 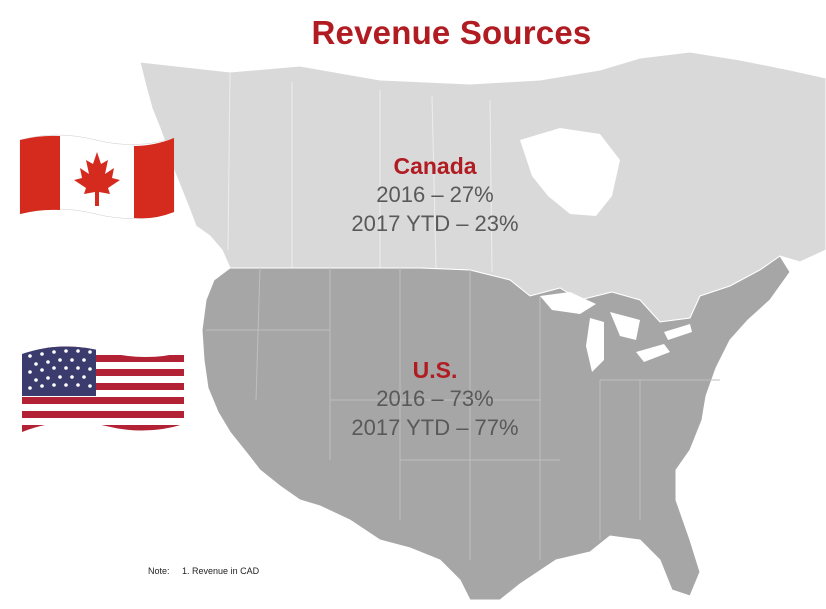 I want to click on us-2016-share: 2016 – 73%, so click(x=435, y=398).